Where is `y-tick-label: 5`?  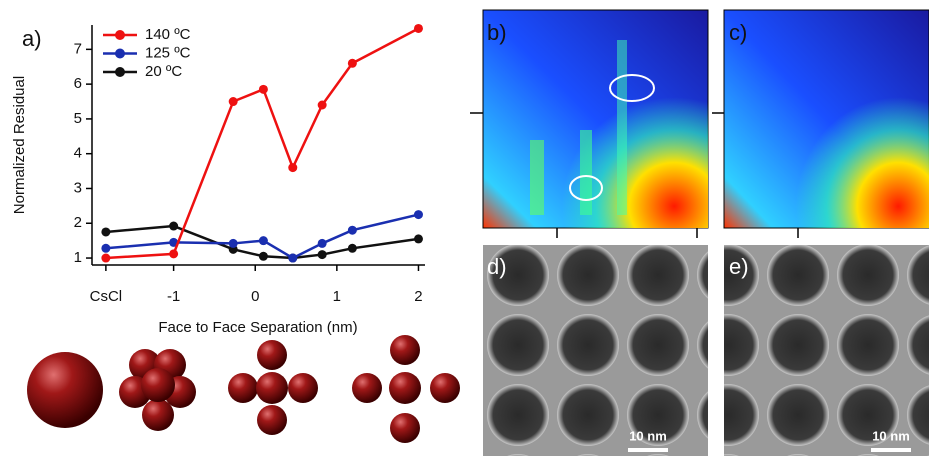 y-tick-label: 5 is located at coordinates (78, 118).